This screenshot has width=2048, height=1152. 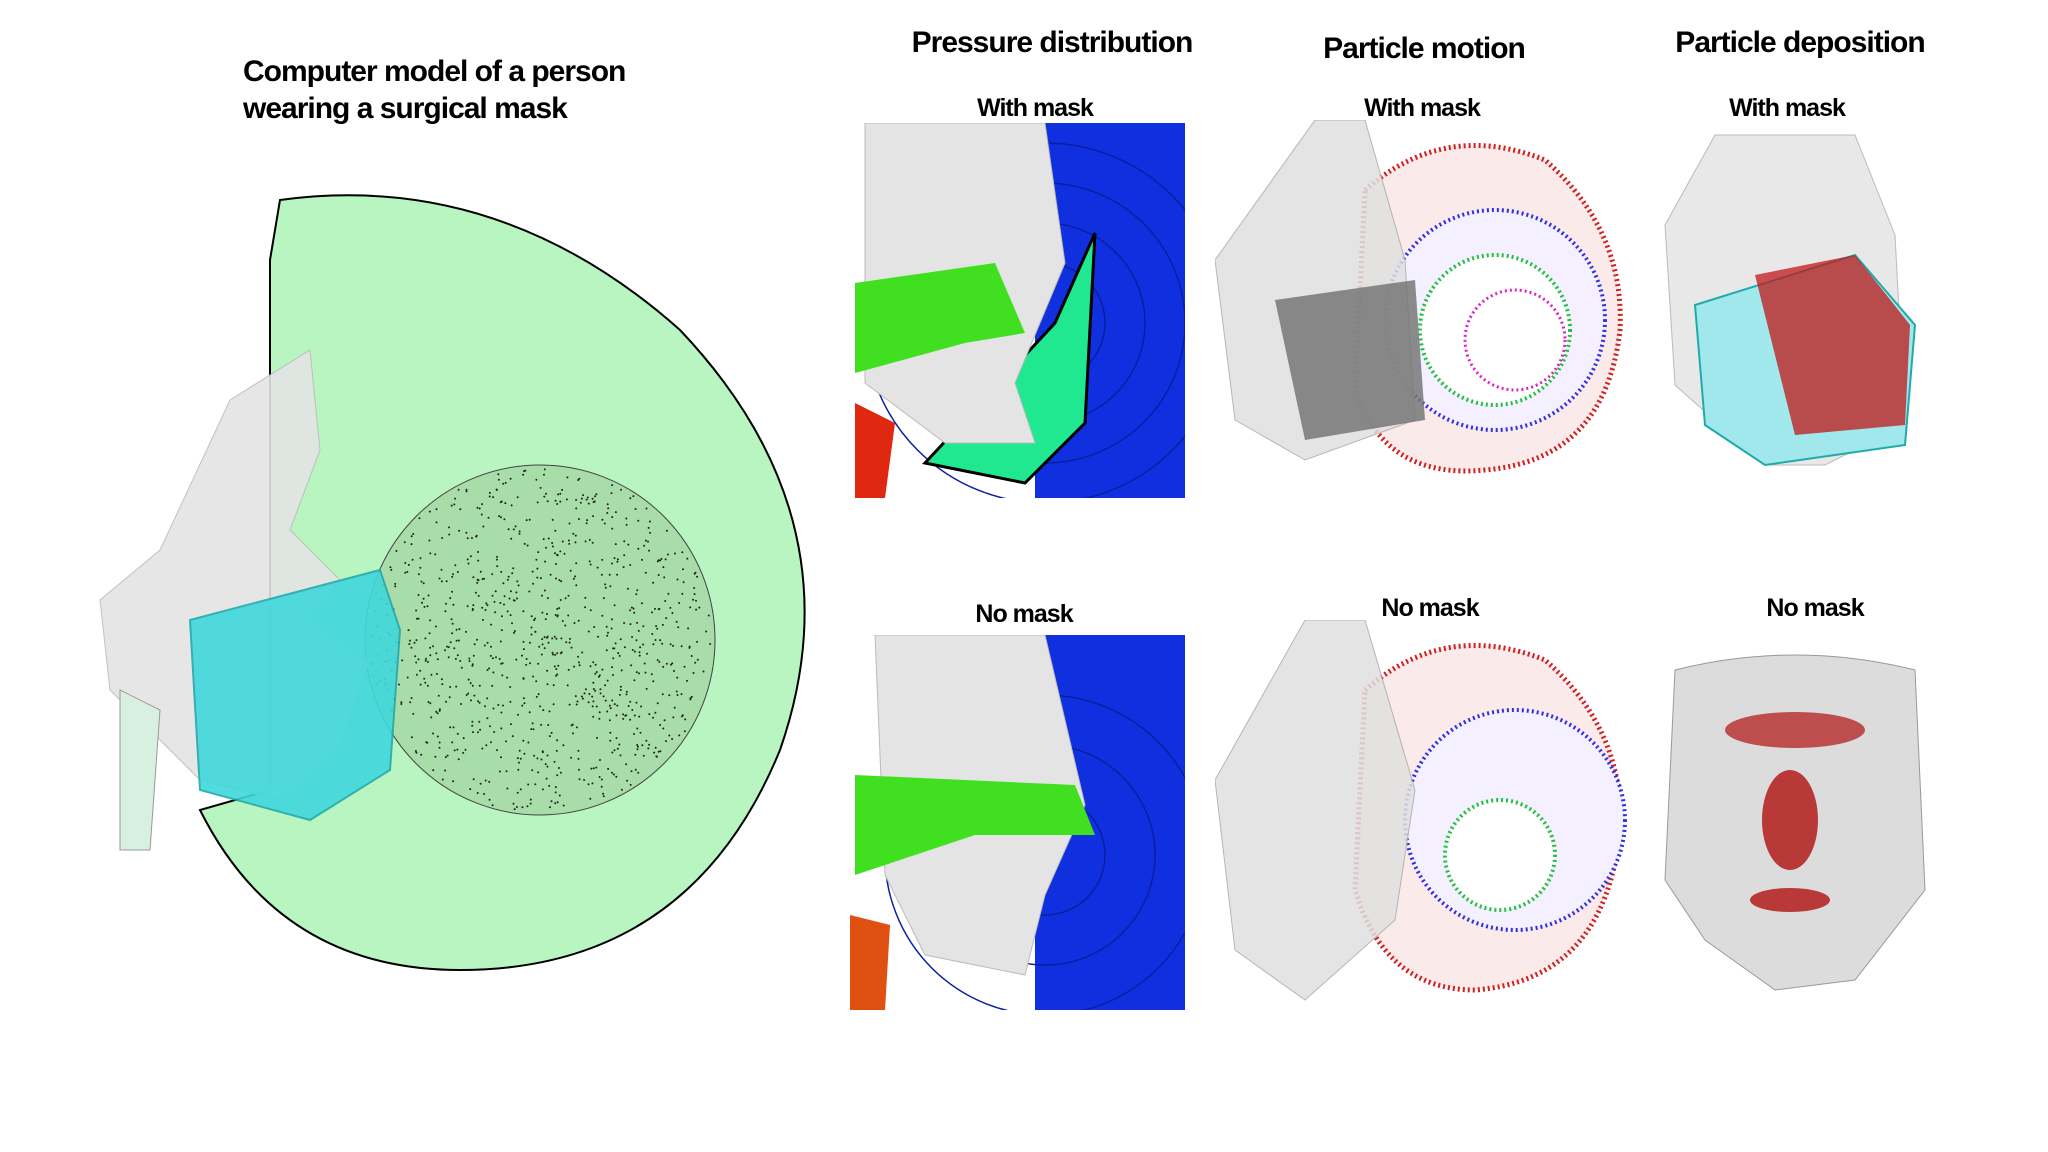 I want to click on deposition-with-mask-label: With mask, so click(x=1787, y=108).